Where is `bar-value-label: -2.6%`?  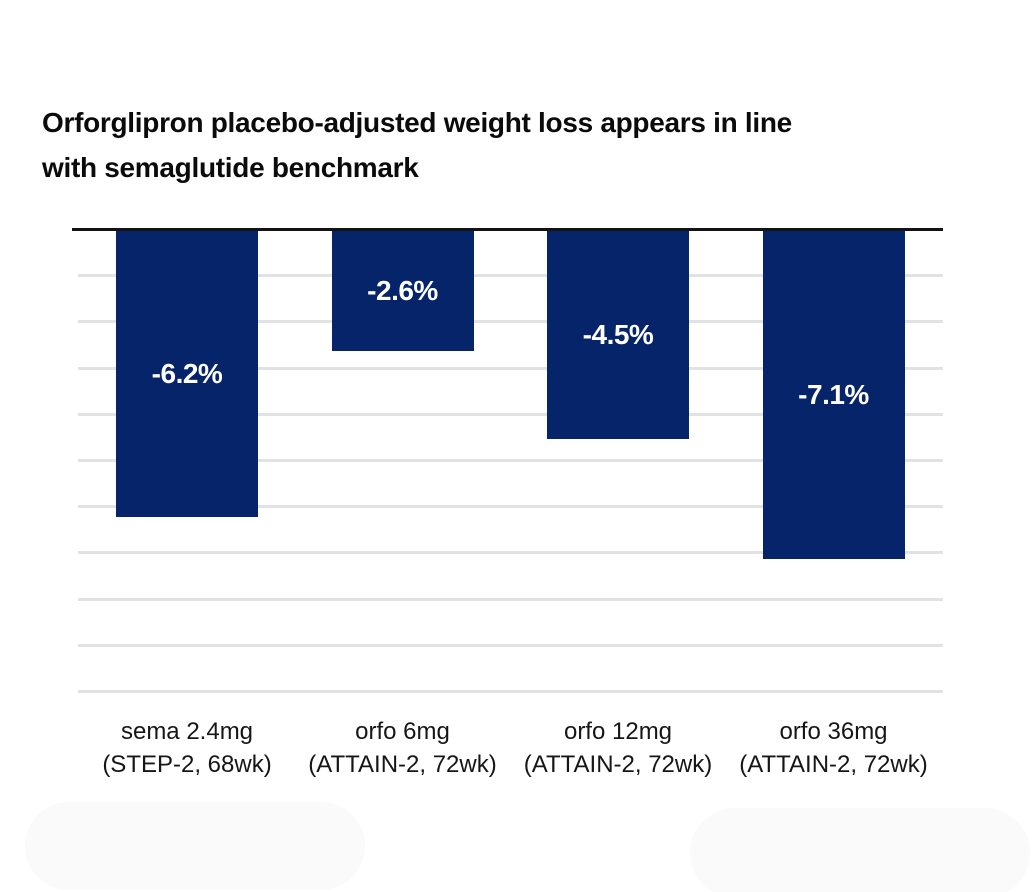
bar-value-label: -2.6% is located at coordinates (402, 291).